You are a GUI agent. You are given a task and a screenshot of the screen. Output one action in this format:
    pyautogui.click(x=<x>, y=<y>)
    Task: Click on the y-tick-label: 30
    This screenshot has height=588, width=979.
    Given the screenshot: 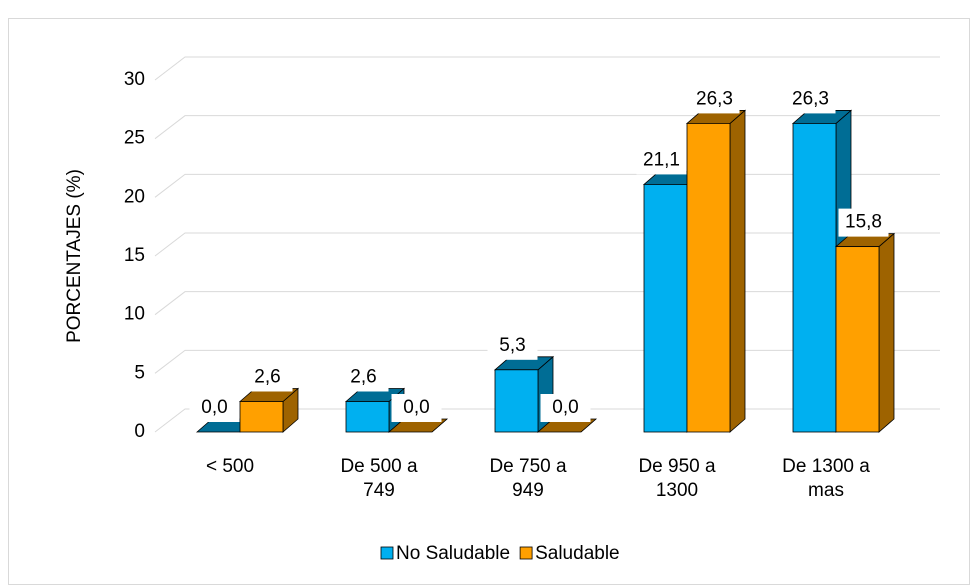 What is the action you would take?
    pyautogui.click(x=134, y=79)
    